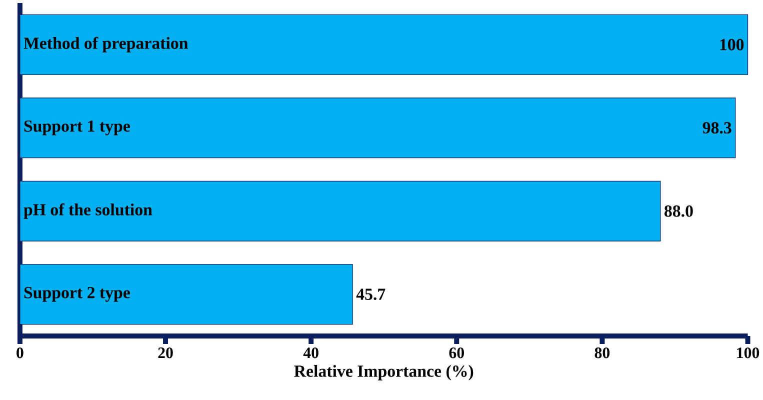 The width and height of the screenshot is (763, 400). I want to click on y-tick-label: Support 2 type, so click(77, 294).